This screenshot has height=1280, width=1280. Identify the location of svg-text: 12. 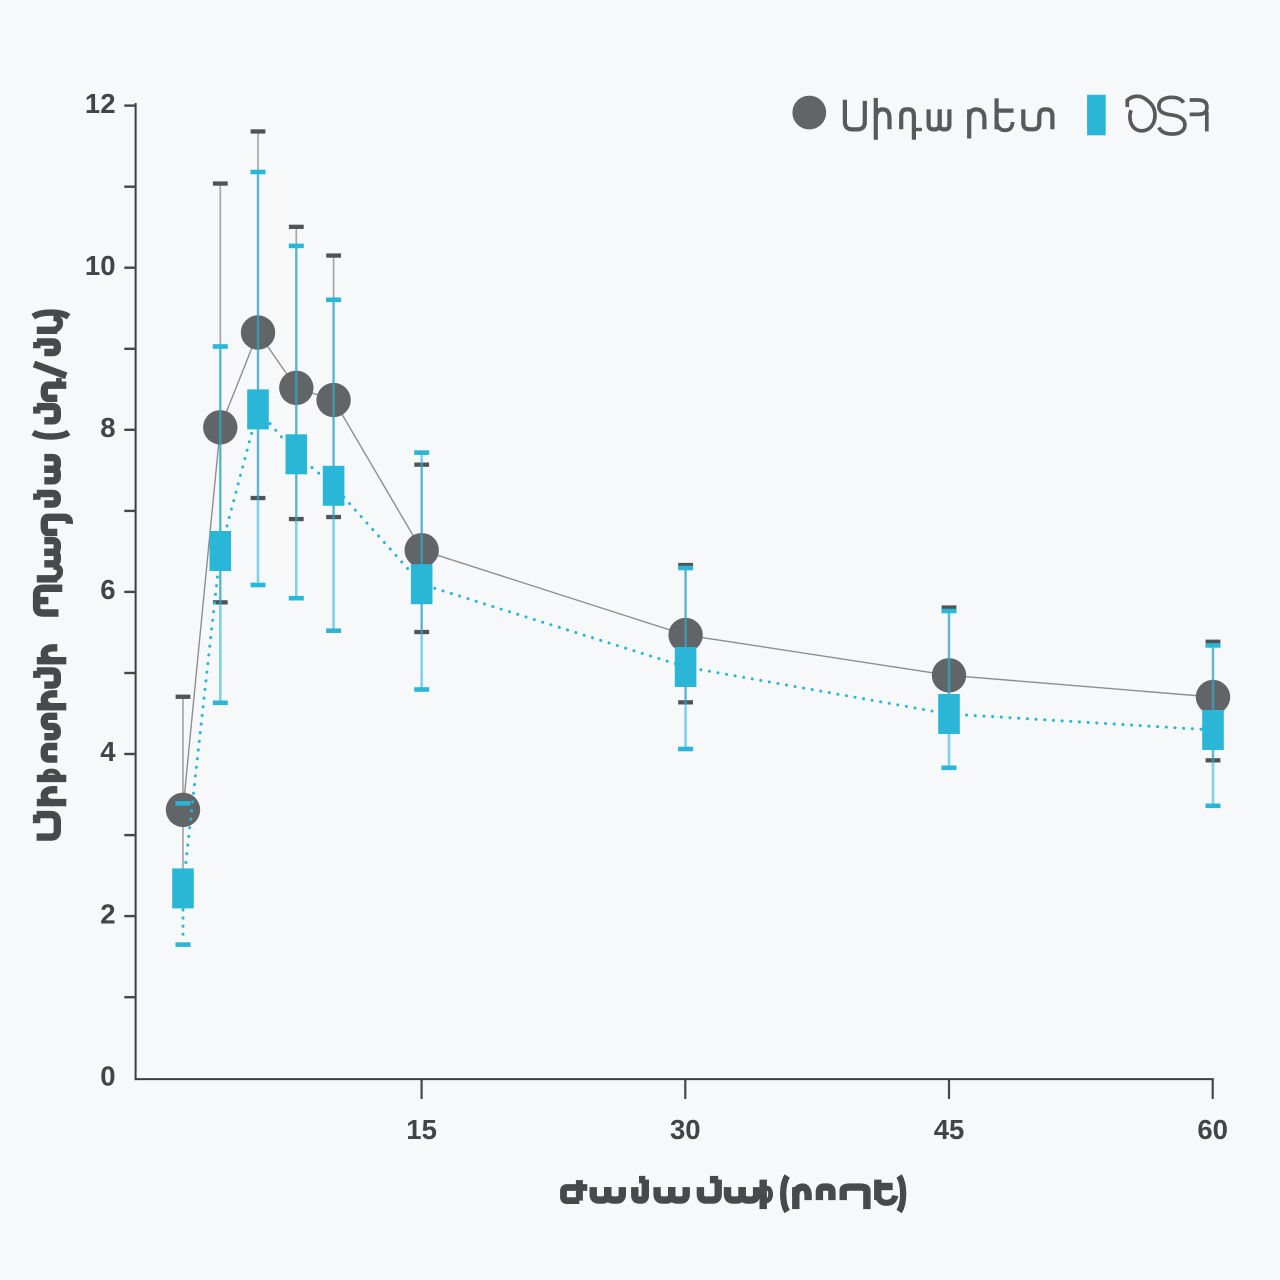
(100, 103).